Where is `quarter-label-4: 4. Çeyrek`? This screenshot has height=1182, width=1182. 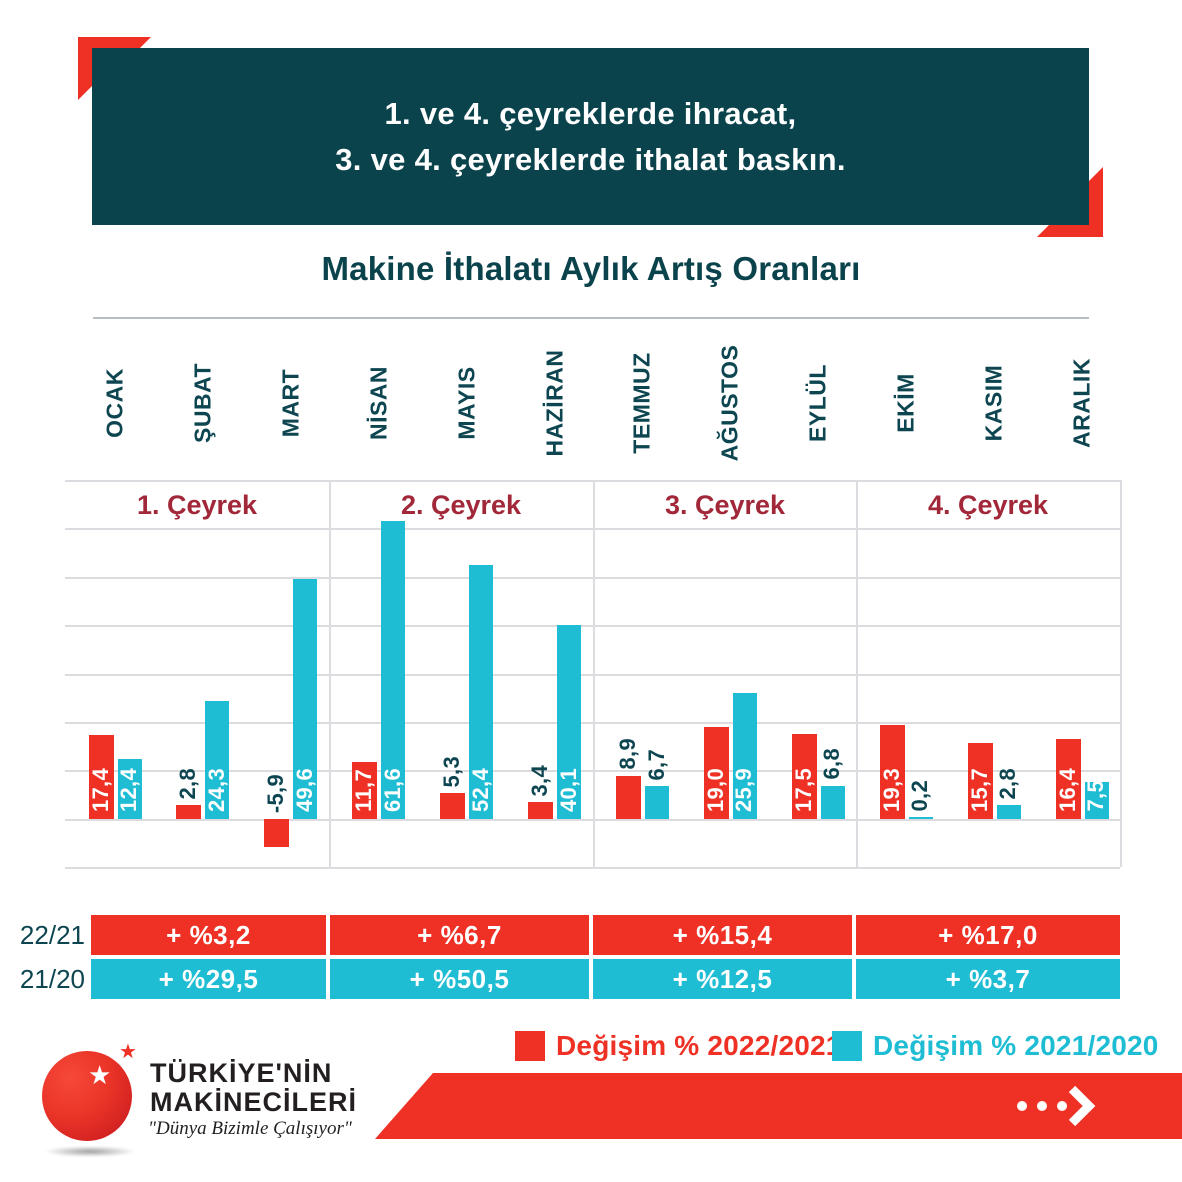 quarter-label-4: 4. Çeyrek is located at coordinates (988, 504).